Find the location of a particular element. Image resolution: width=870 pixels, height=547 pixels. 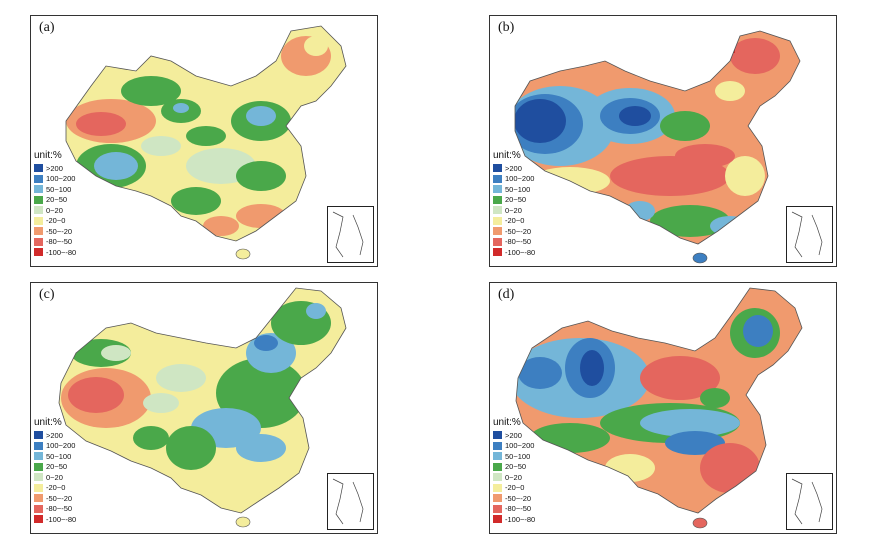

china-anomaly-map-c is located at coordinates (202, 407).